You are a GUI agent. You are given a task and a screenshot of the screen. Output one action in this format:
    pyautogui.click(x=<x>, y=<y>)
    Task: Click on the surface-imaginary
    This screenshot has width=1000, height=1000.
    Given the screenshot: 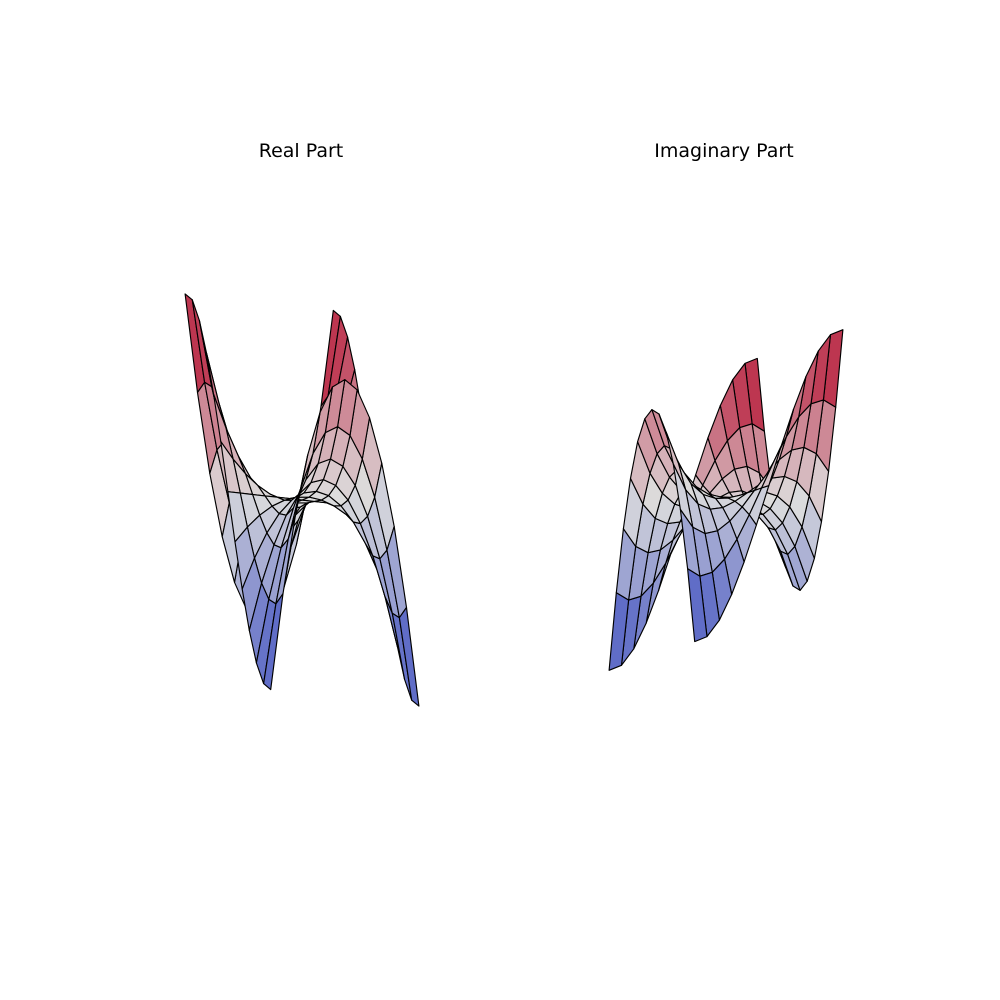 What is the action you would take?
    pyautogui.click(x=726, y=500)
    